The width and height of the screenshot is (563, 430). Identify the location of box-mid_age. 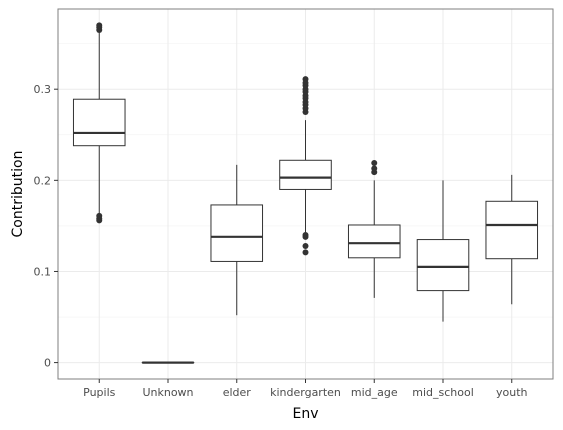
(374, 229).